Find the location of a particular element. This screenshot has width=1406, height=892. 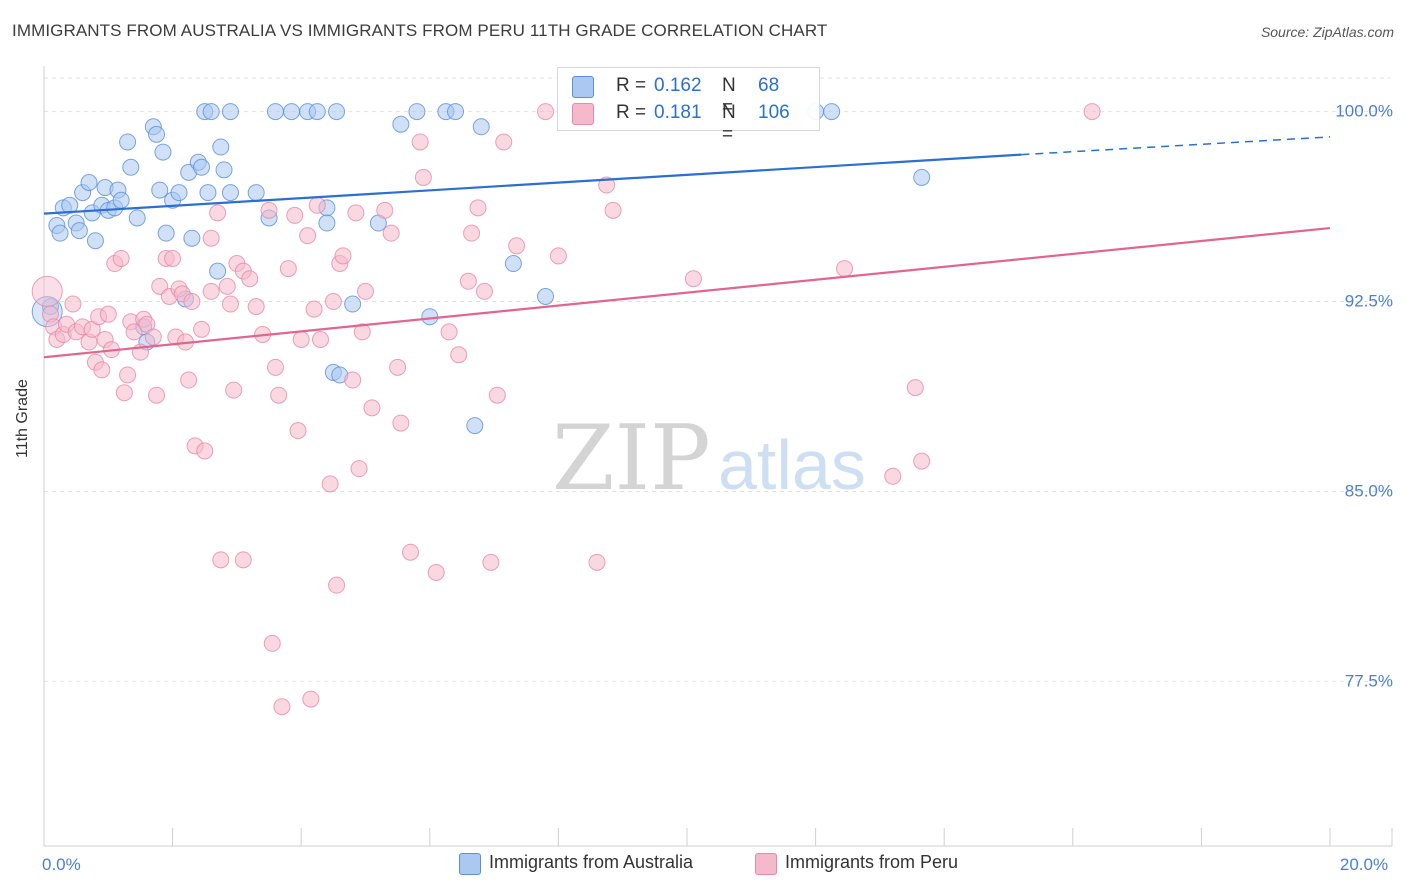

legend-r-label: R = is located at coordinates (631, 85).